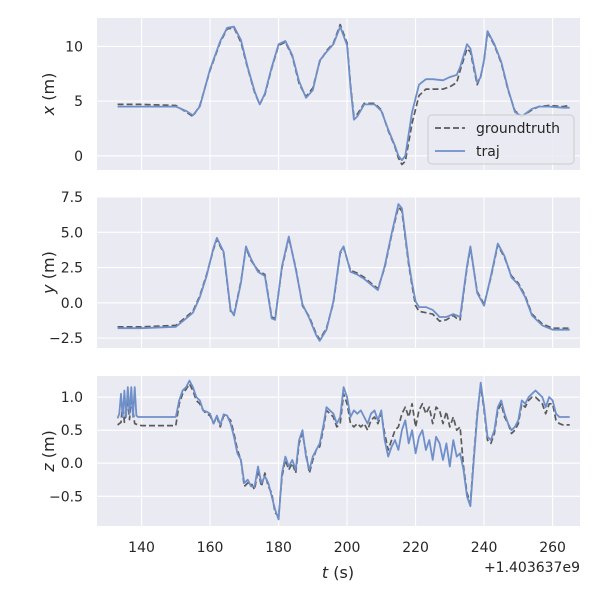  Describe the element at coordinates (532, 568) in the screenshot. I see `x-offset-label: +1.403637e9` at that location.